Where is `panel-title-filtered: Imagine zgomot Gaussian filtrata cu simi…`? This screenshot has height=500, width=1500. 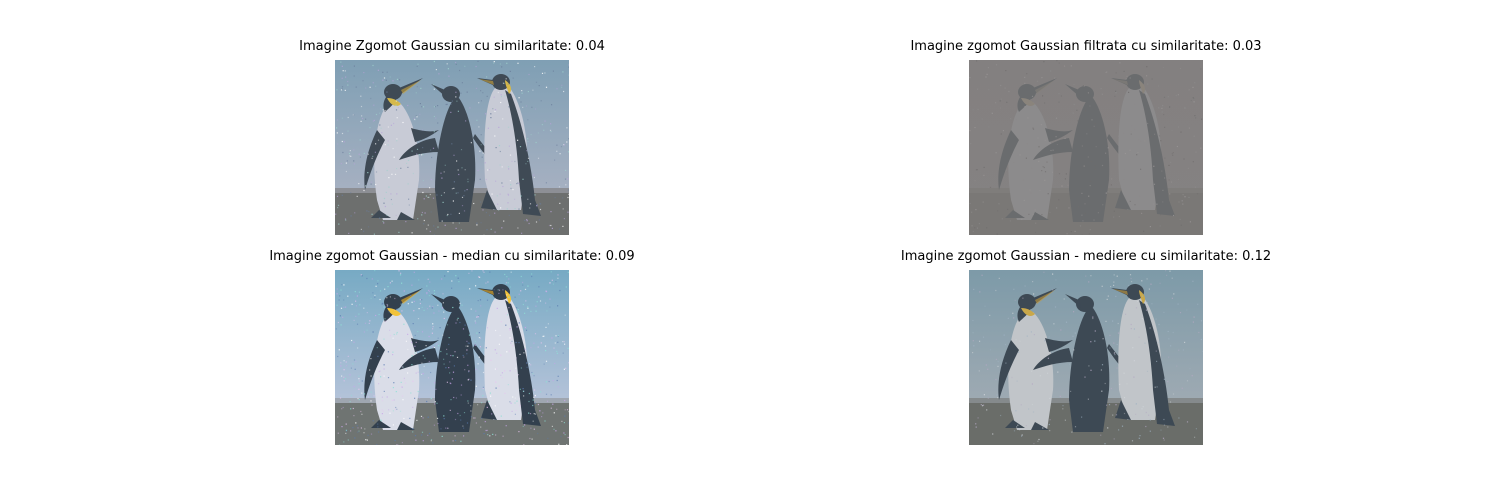
panel-title-filtered: Imagine zgomot Gaussian filtrata cu simi… is located at coordinates (1086, 46).